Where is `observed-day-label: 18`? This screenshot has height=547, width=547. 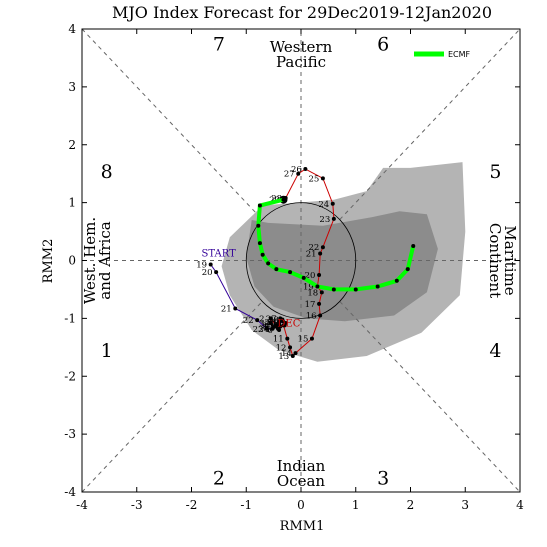 observed-day-label: 18 is located at coordinates (312, 293).